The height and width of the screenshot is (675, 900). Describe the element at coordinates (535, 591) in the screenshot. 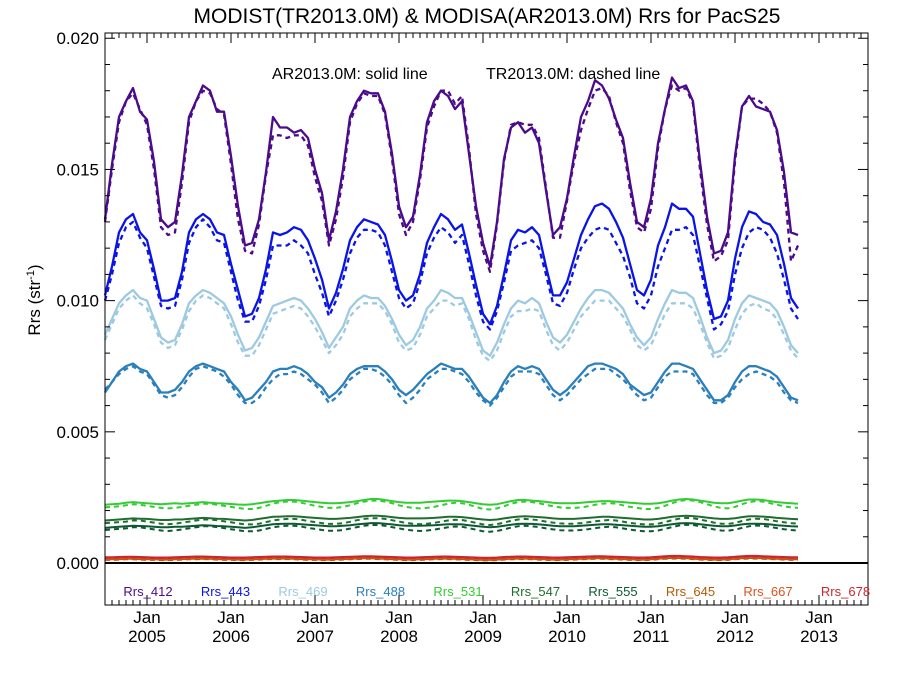

I see `legend-item-rrs-547: Rrs_547` at that location.